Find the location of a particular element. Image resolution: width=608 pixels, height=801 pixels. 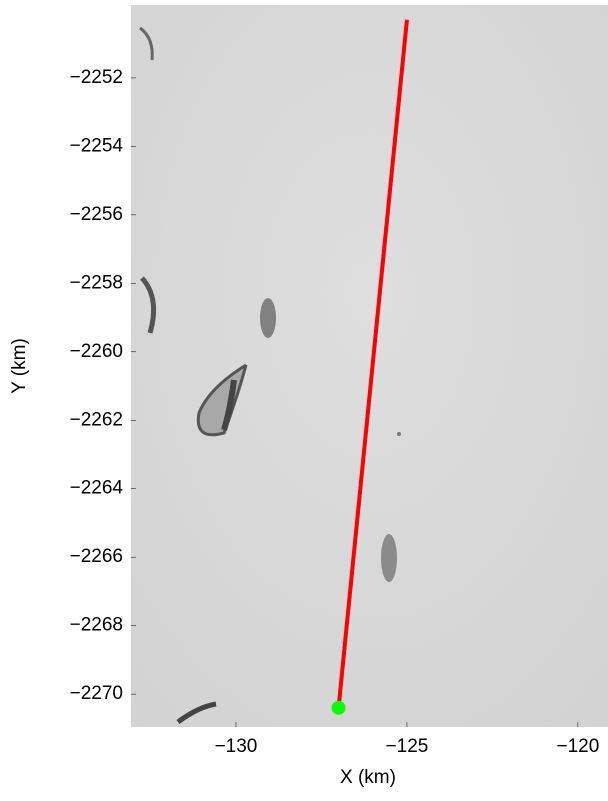

track-line is located at coordinates (372, 364).